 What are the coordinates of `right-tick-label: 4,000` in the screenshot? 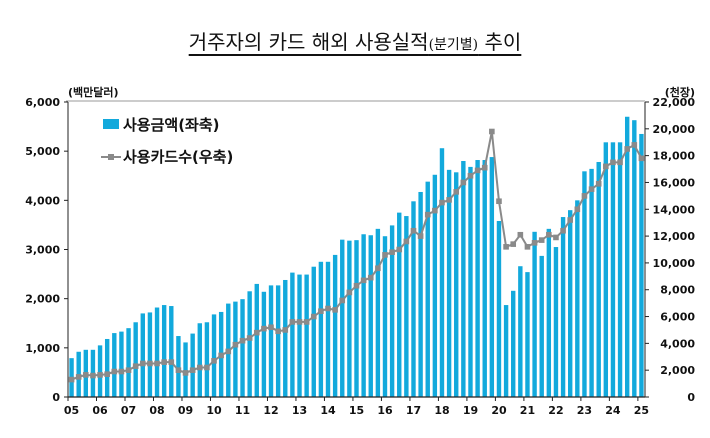 It's located at (677, 343).